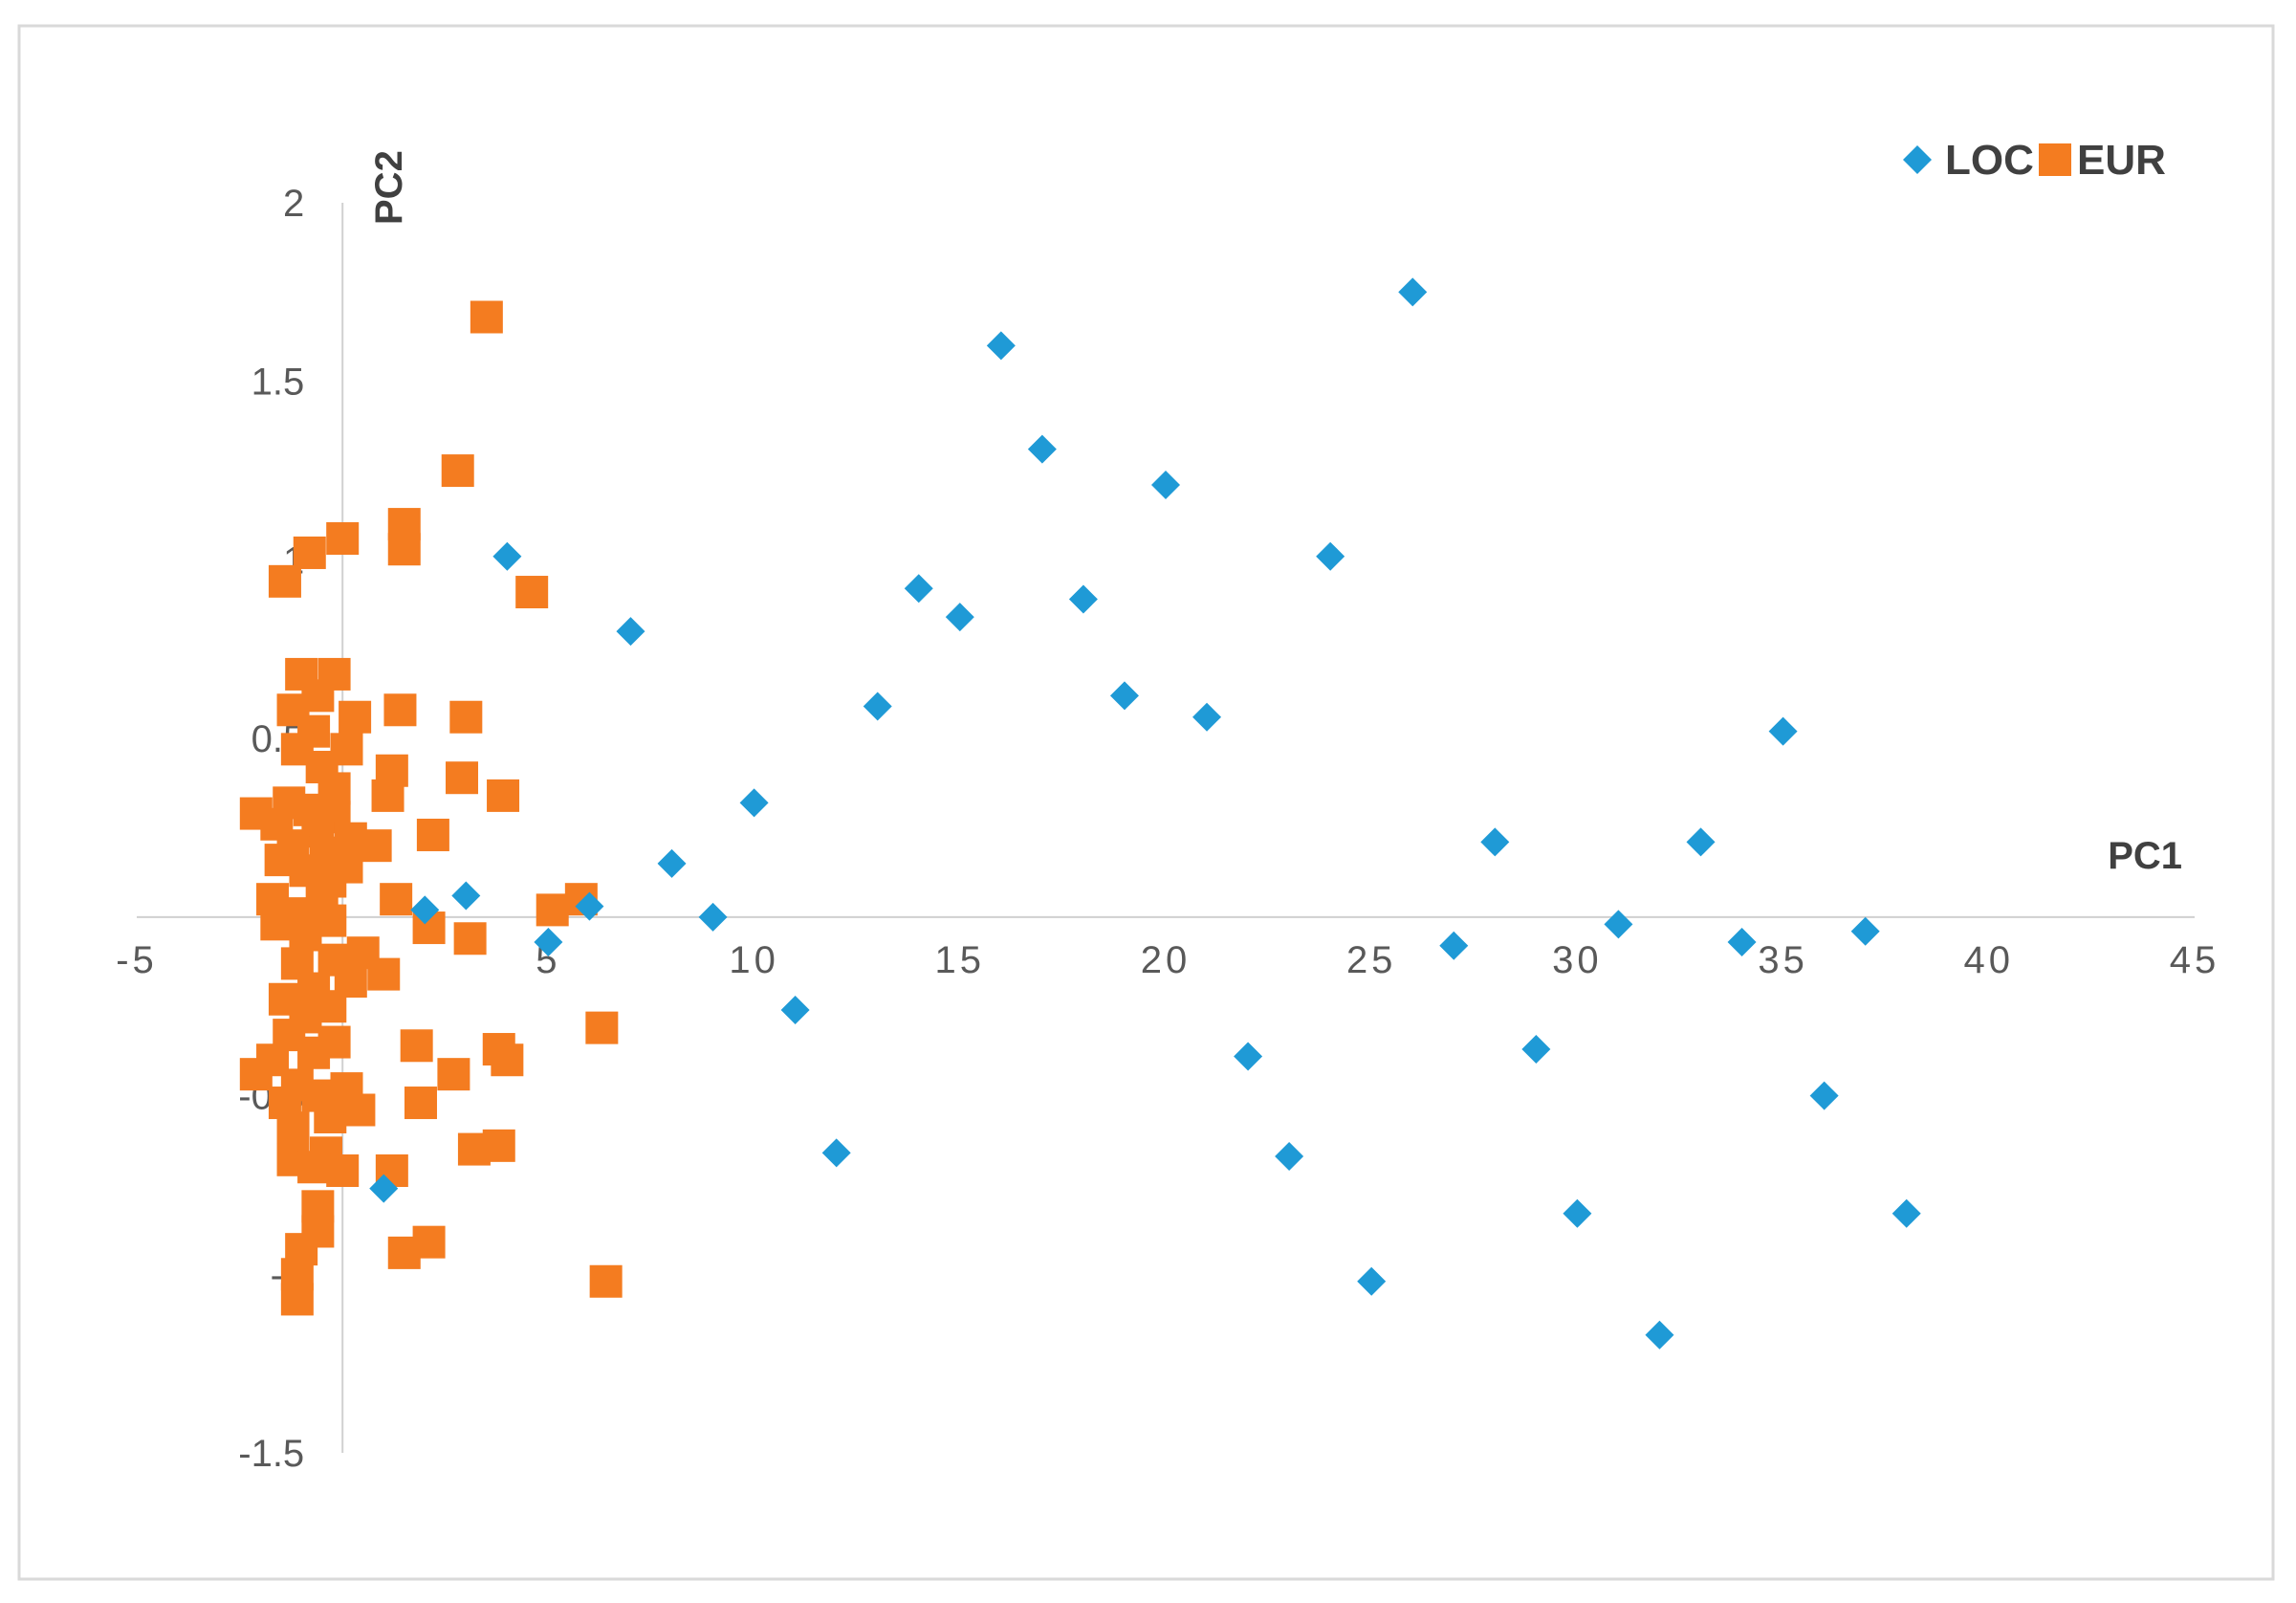 The height and width of the screenshot is (1603, 2296). Describe the element at coordinates (2145, 856) in the screenshot. I see `x-axis-title: PC1` at that location.